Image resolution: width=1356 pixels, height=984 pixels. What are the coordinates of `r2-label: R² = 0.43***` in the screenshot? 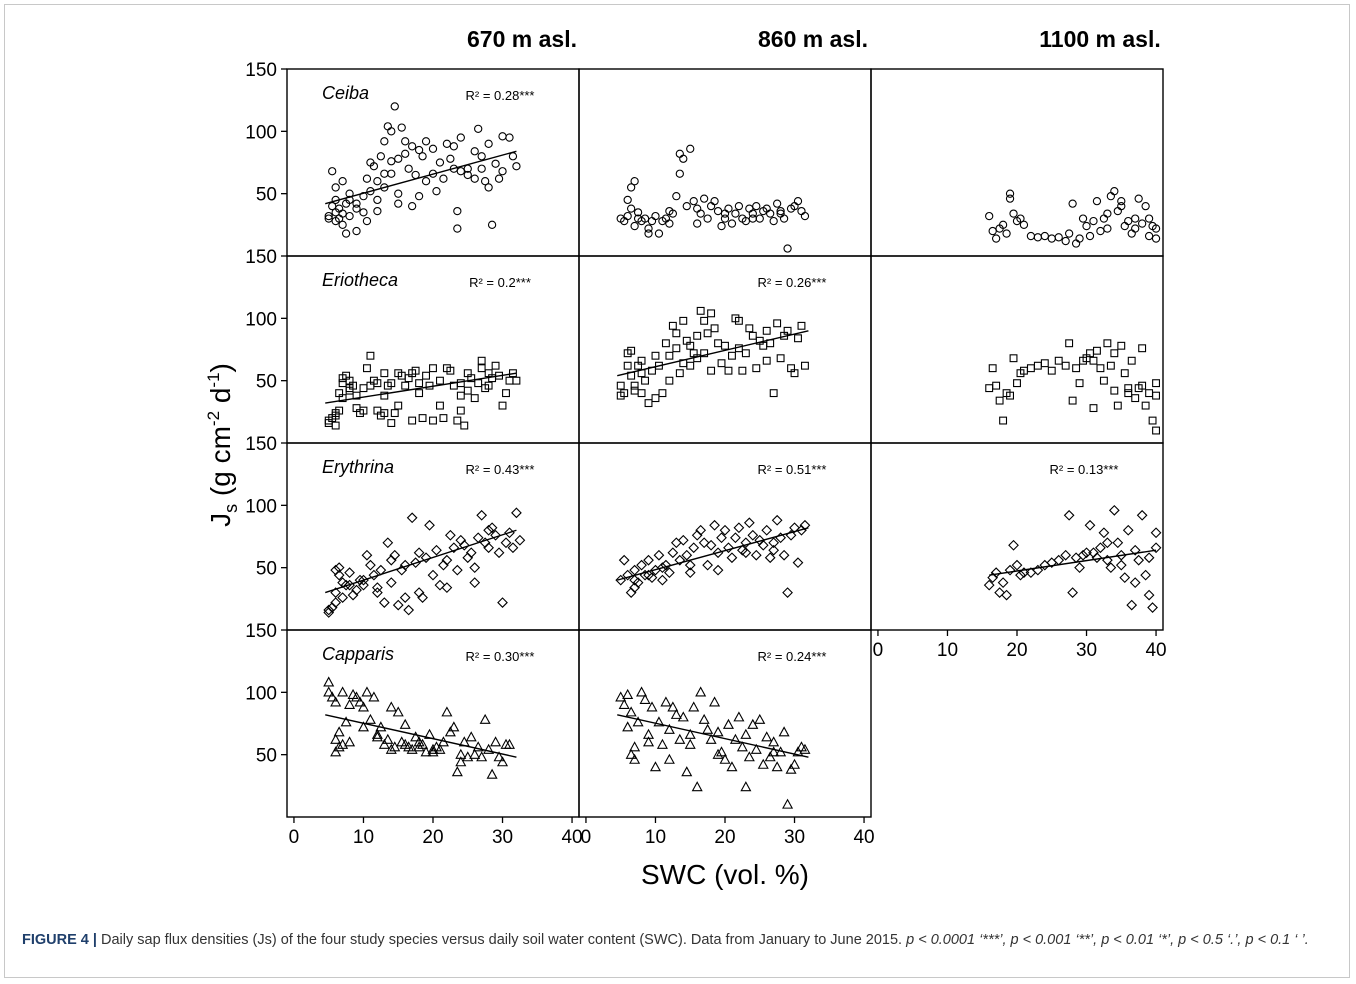 It's located at (499, 469).